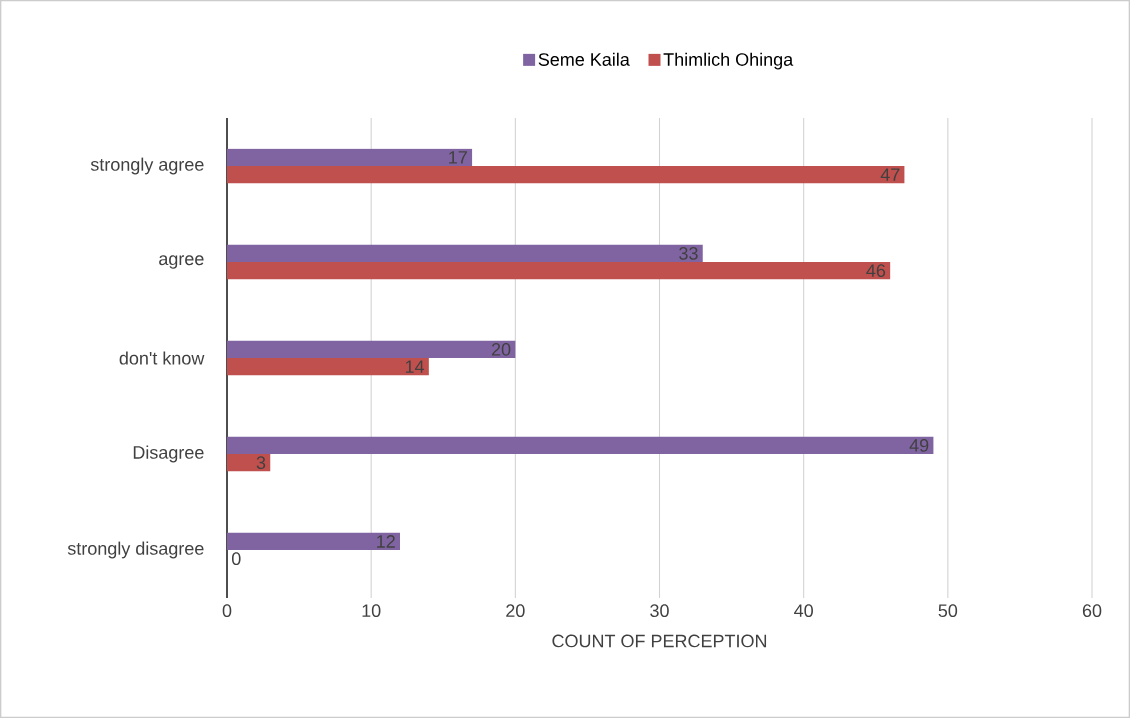 This screenshot has width=1130, height=718. What do you see at coordinates (415, 366) in the screenshot?
I see `data-label: 14` at bounding box center [415, 366].